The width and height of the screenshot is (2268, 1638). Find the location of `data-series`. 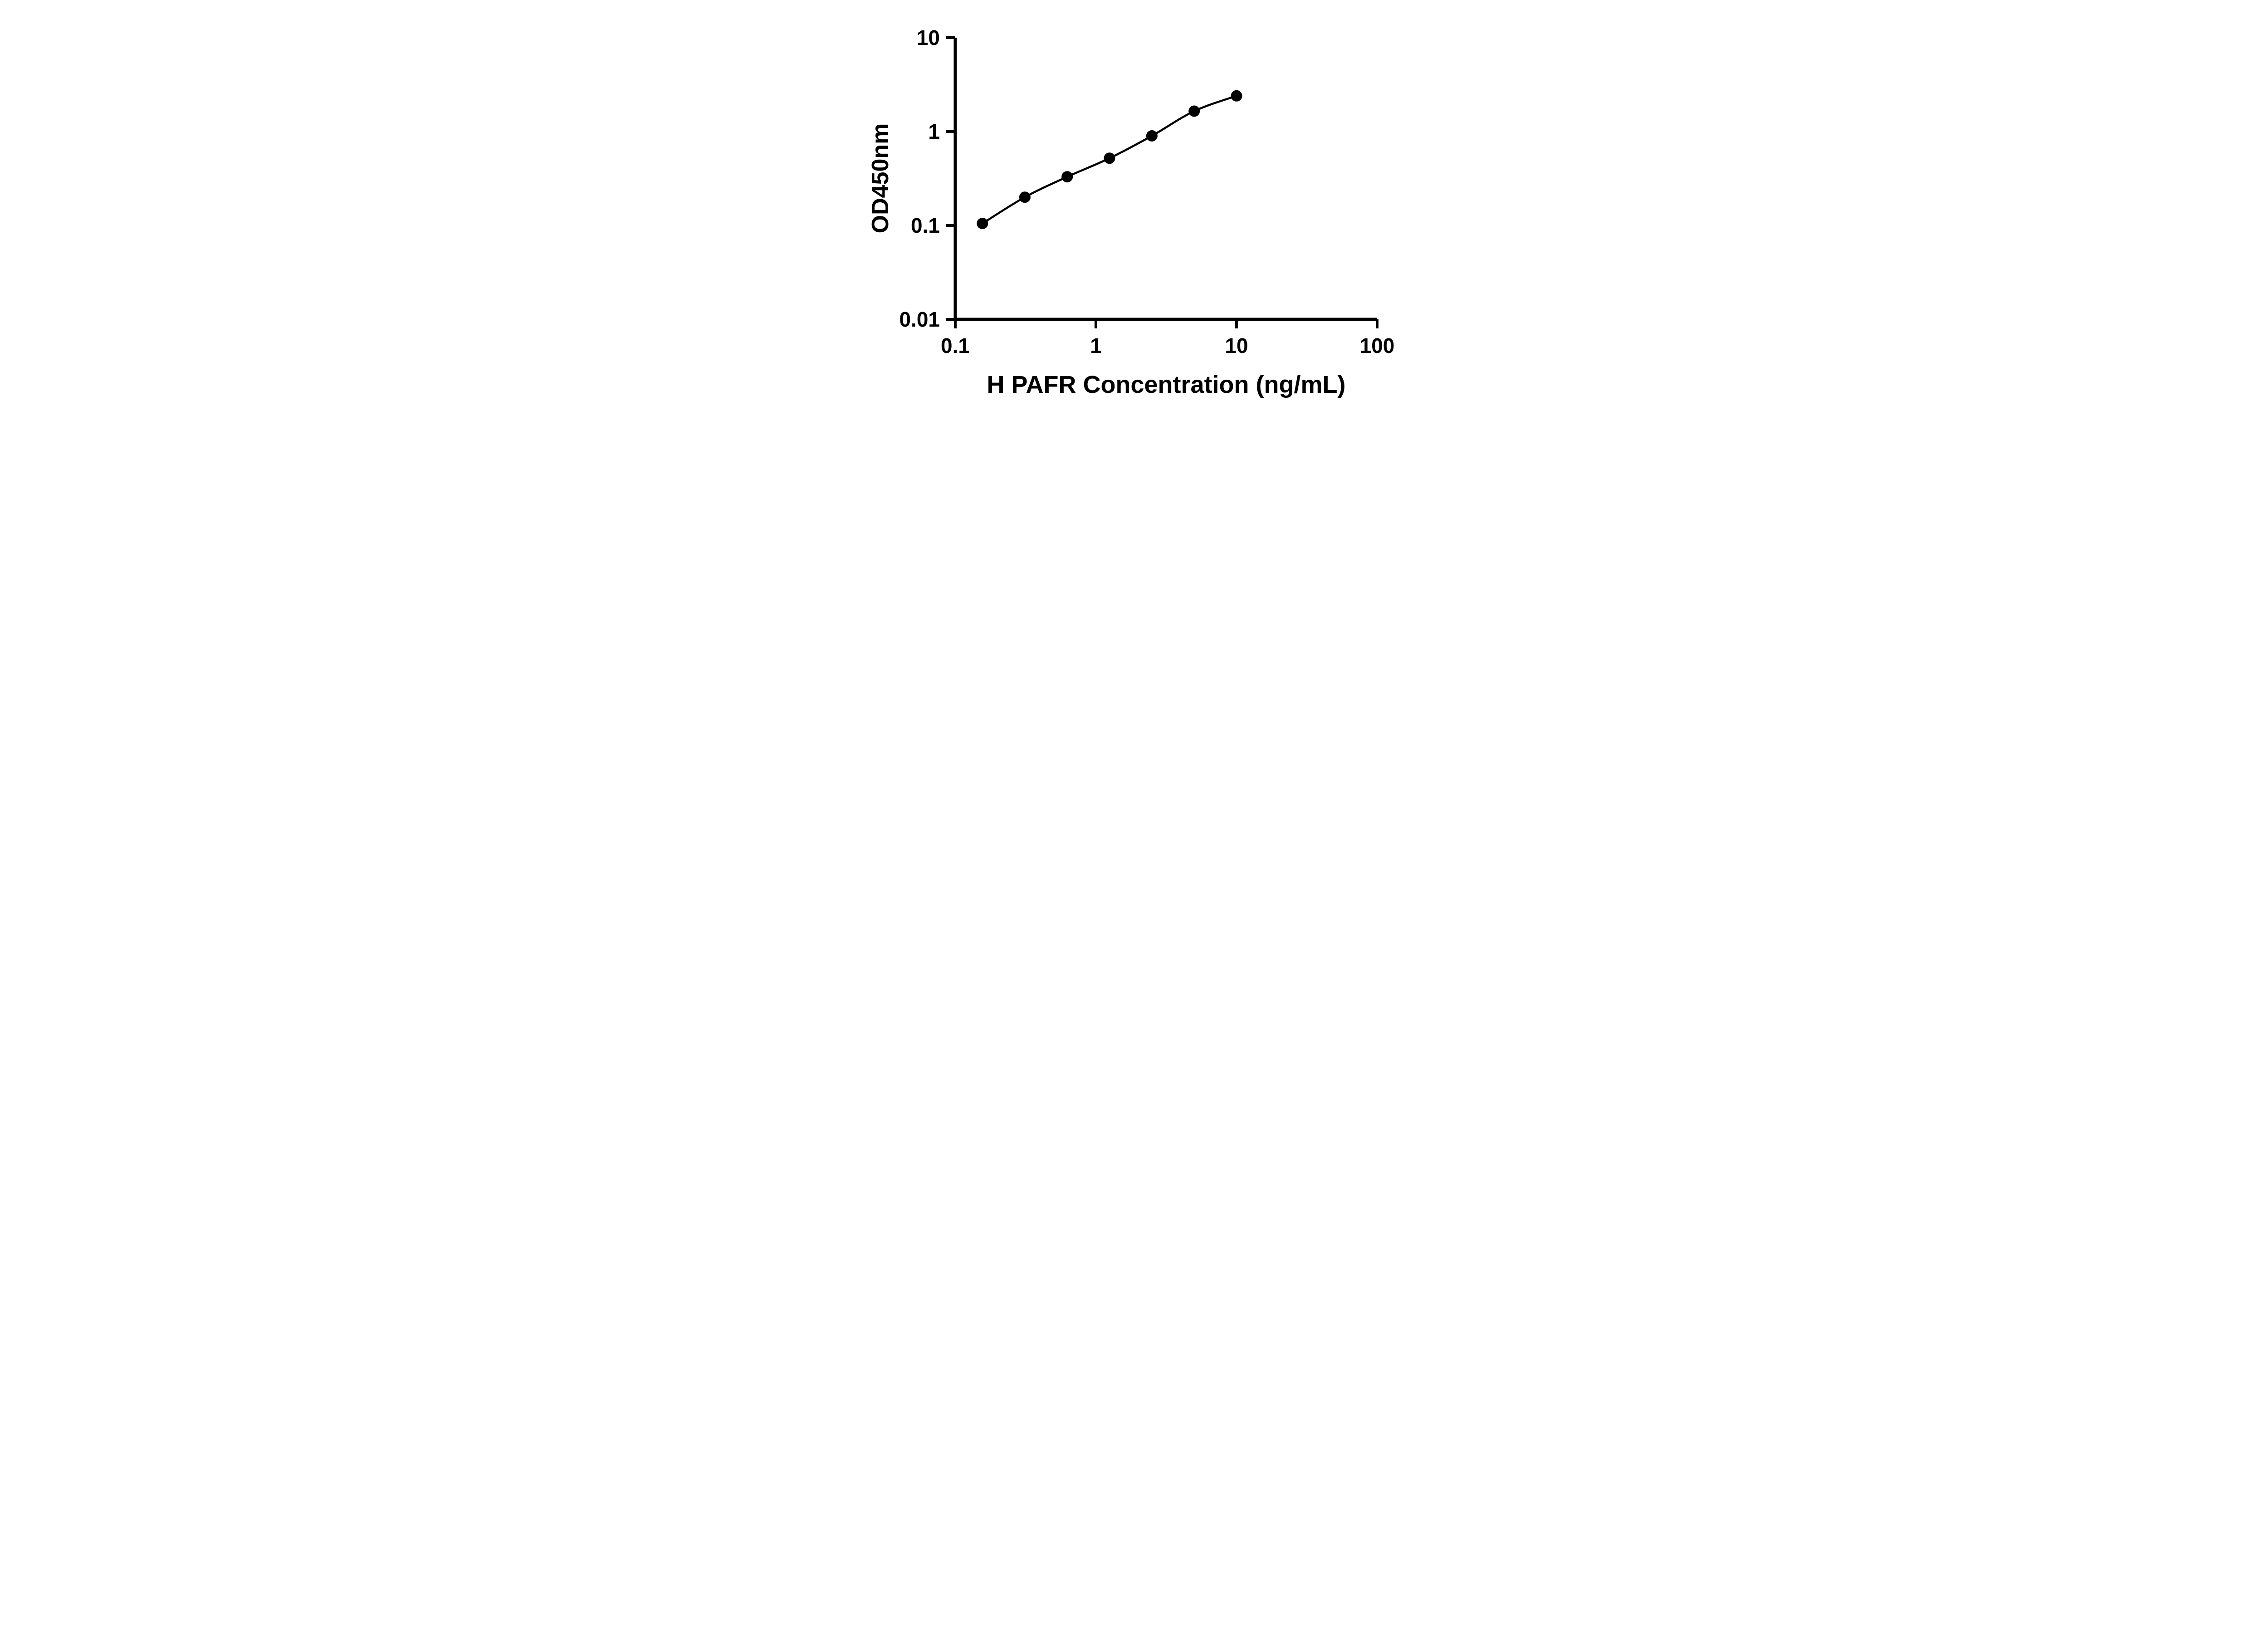

data-series is located at coordinates (1109, 160).